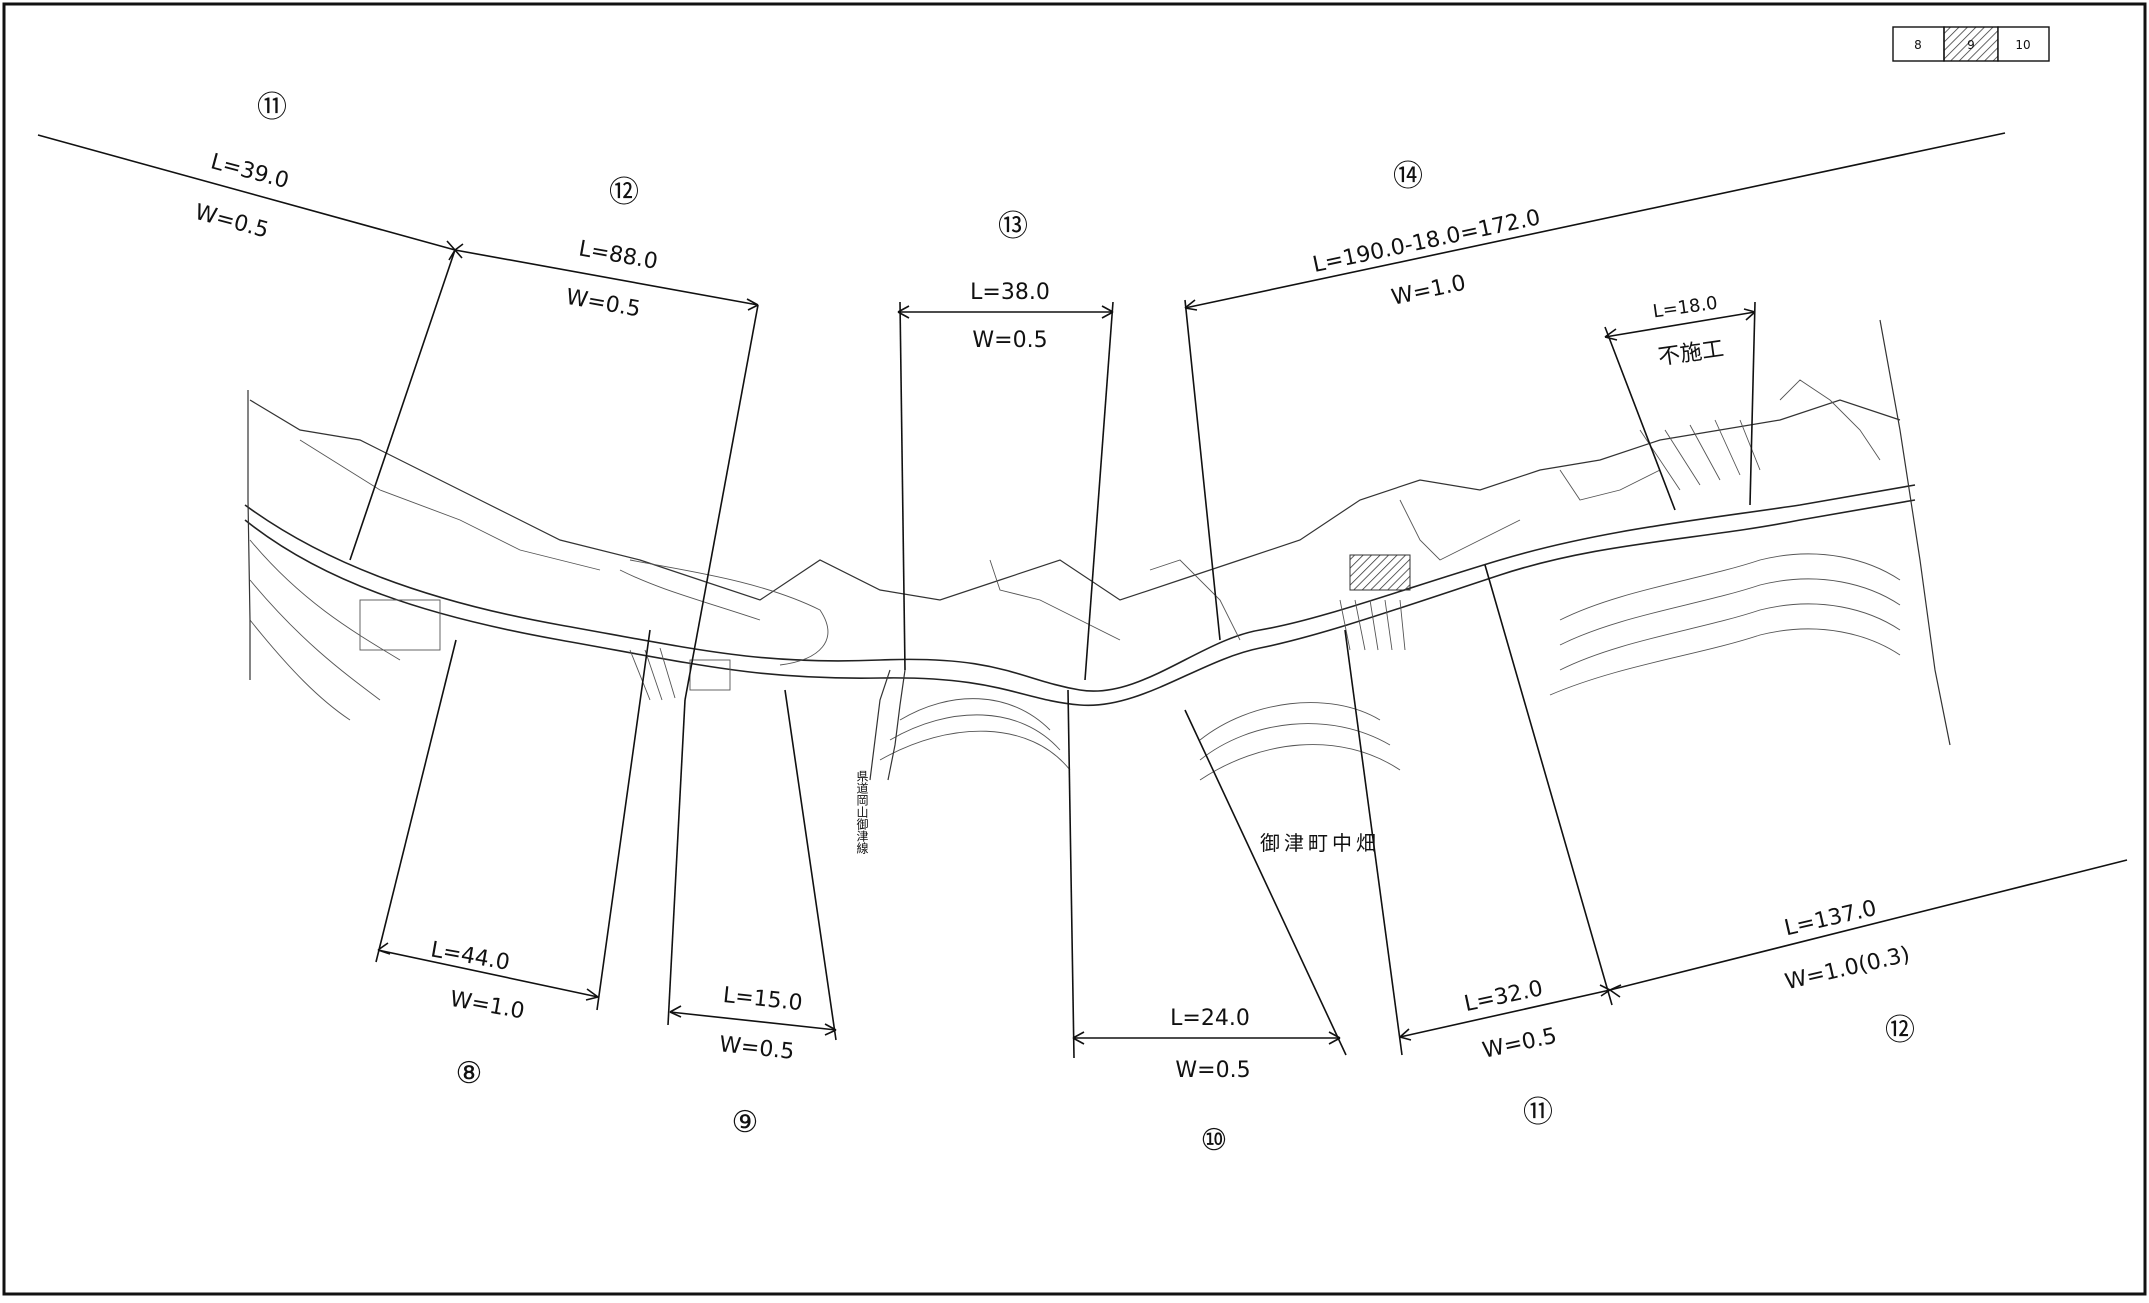  Describe the element at coordinates (1505, 1013) in the screenshot. I see `dim-line-s11-bottom` at that location.